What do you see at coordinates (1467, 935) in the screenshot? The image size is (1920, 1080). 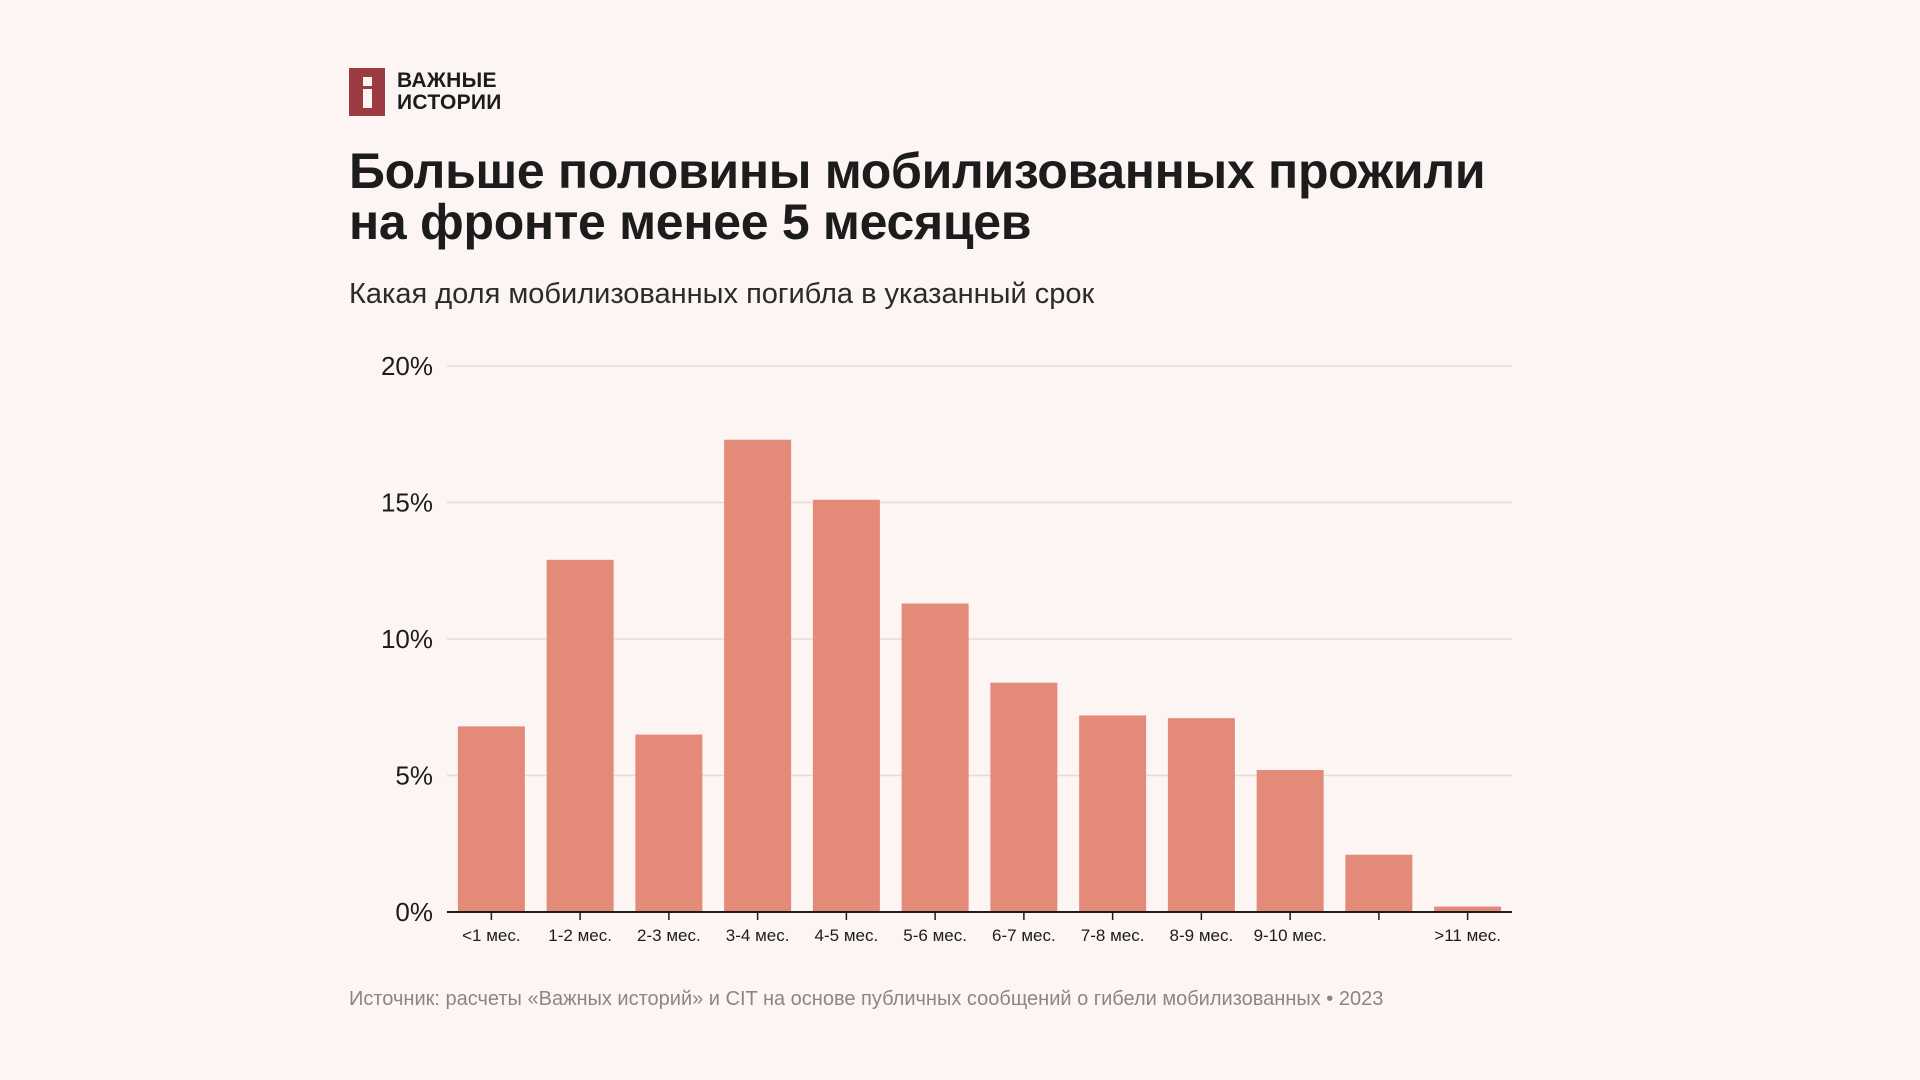 I see `x-tick-label: >11 мес.` at bounding box center [1467, 935].